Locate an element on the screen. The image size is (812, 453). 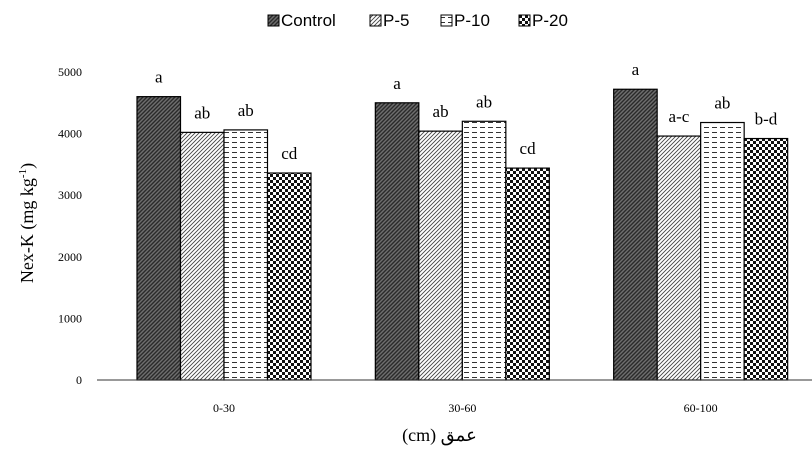
letter-p-10-0-30: ab is located at coordinates (246, 110).